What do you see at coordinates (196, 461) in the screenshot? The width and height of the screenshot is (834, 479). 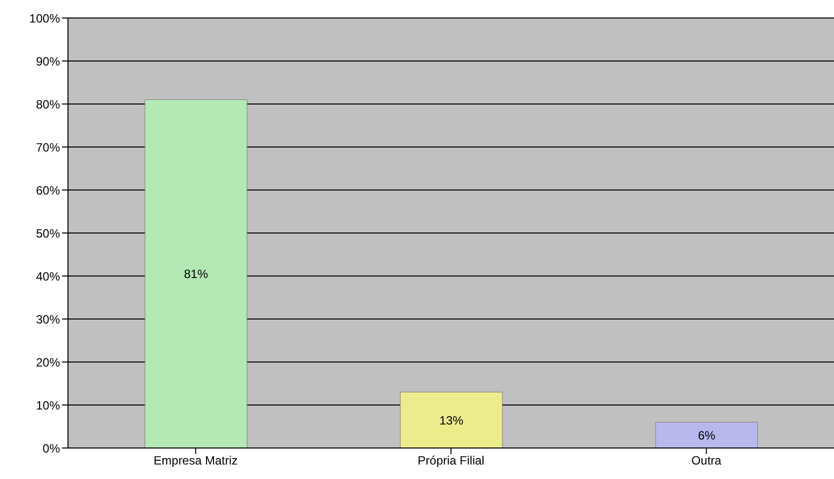 I see `x-tick-label: Empresa Matriz` at bounding box center [196, 461].